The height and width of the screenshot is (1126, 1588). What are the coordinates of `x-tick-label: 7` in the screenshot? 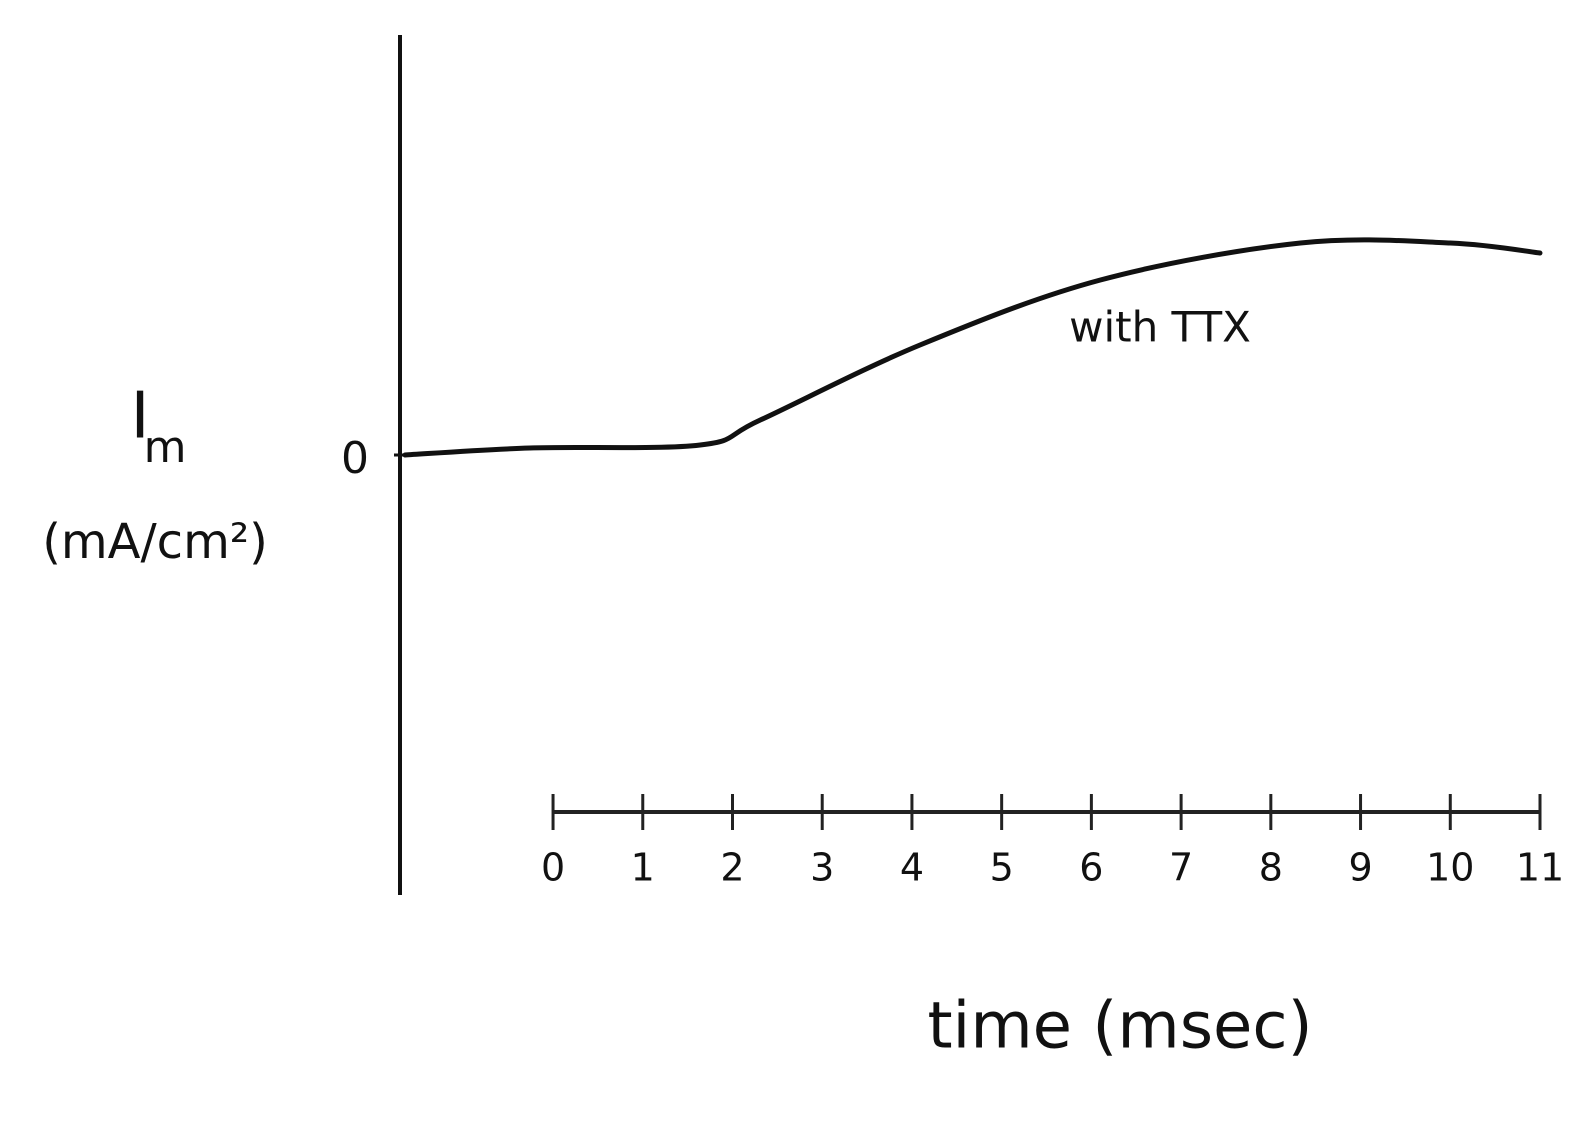 It's located at (1181, 868).